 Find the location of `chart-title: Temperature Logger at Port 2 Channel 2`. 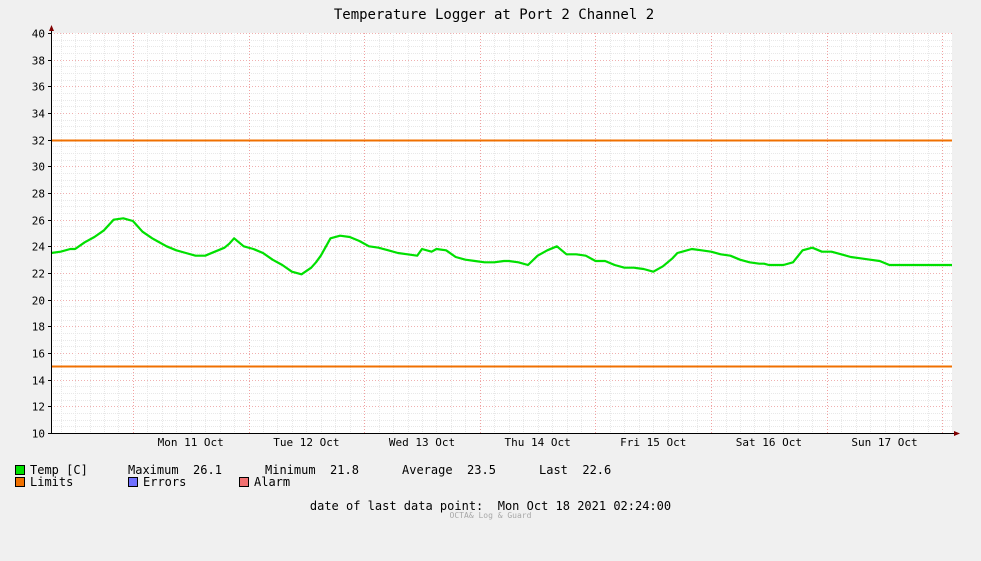

chart-title: Temperature Logger at Port 2 Channel 2 is located at coordinates (494, 15).